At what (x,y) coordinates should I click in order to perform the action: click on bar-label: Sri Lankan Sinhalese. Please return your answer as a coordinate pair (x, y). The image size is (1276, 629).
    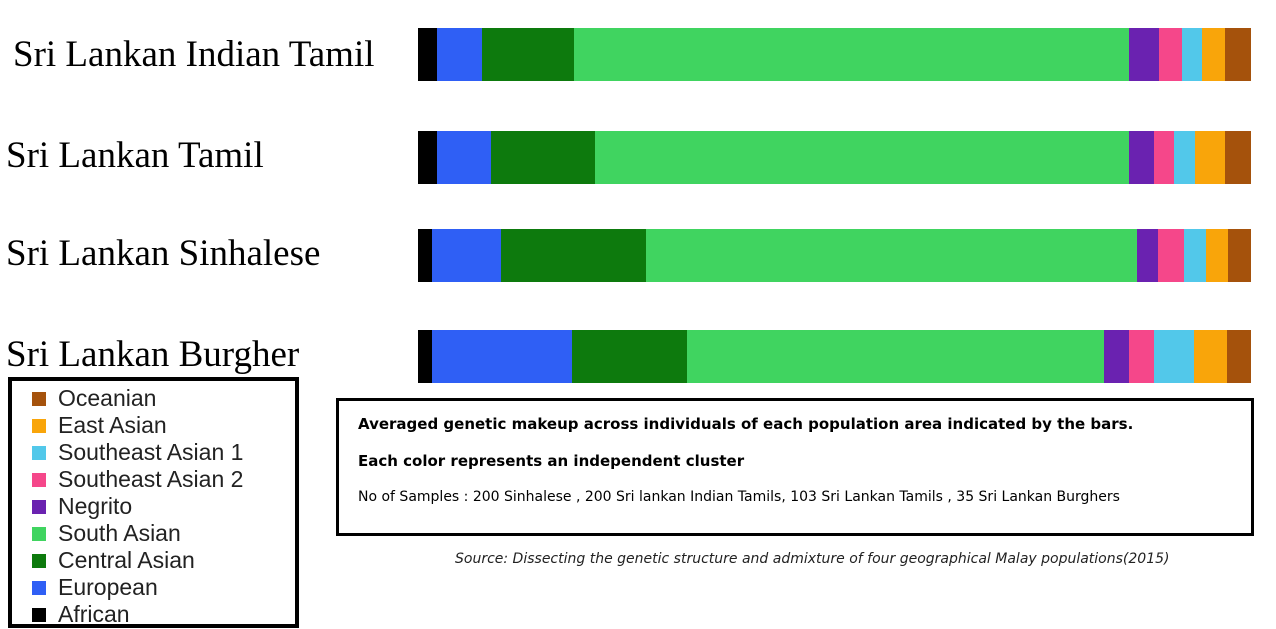
    Looking at the image, I should click on (163, 253).